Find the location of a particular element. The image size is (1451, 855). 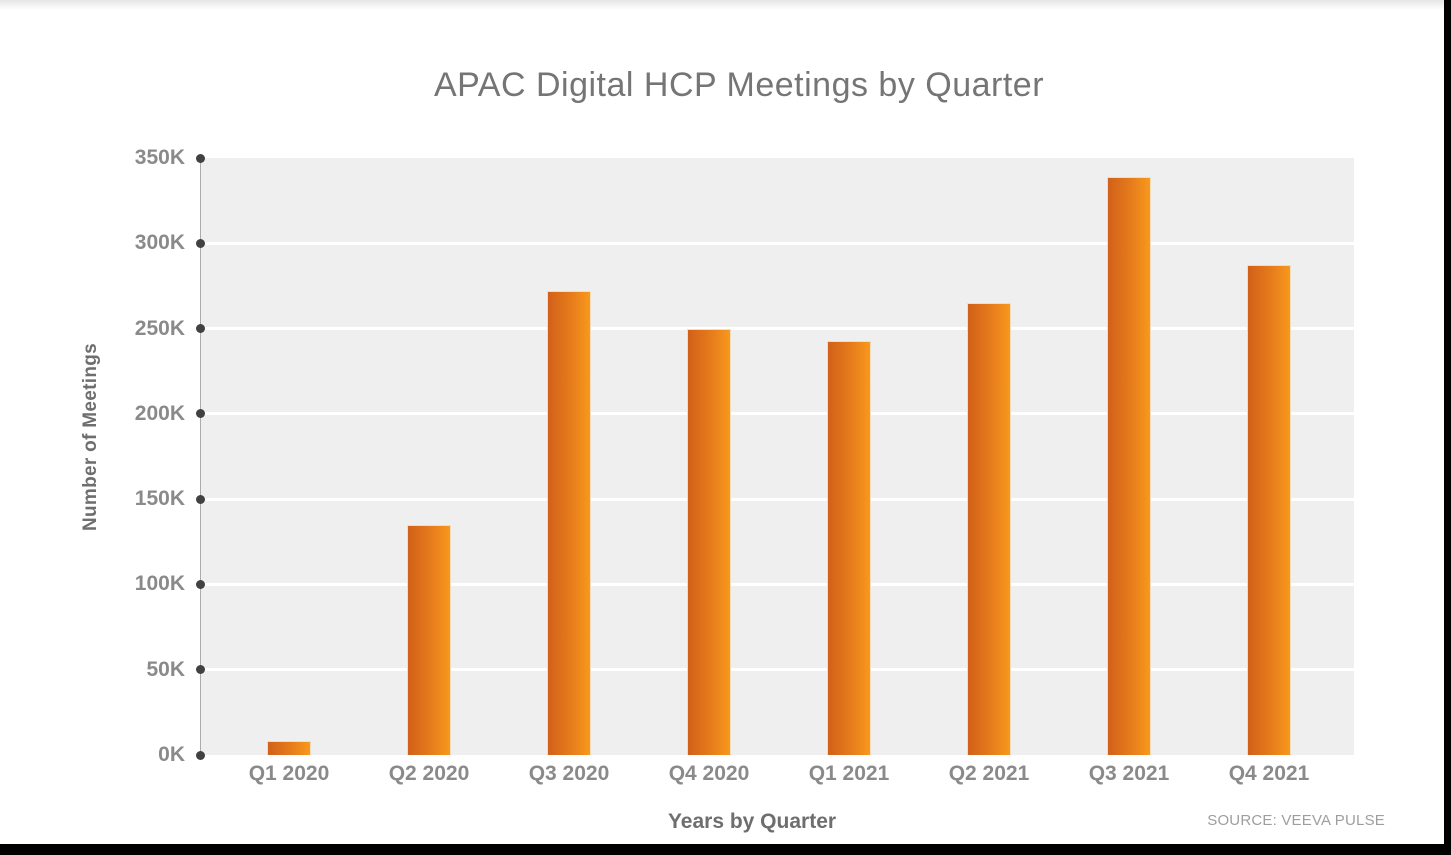

x-tick-label-q1-2021: Q1 2021 is located at coordinates (849, 773).